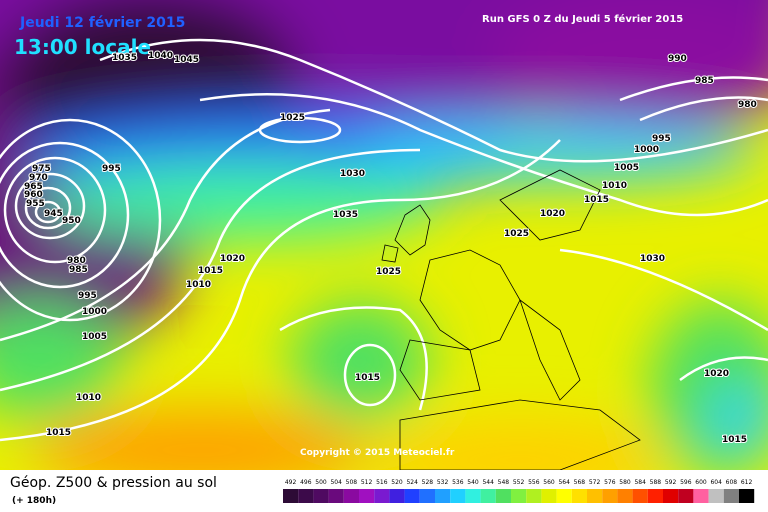 This screenshot has height=512, width=768. Describe the element at coordinates (677, 59) in the screenshot. I see `isobar-label: 990` at that location.